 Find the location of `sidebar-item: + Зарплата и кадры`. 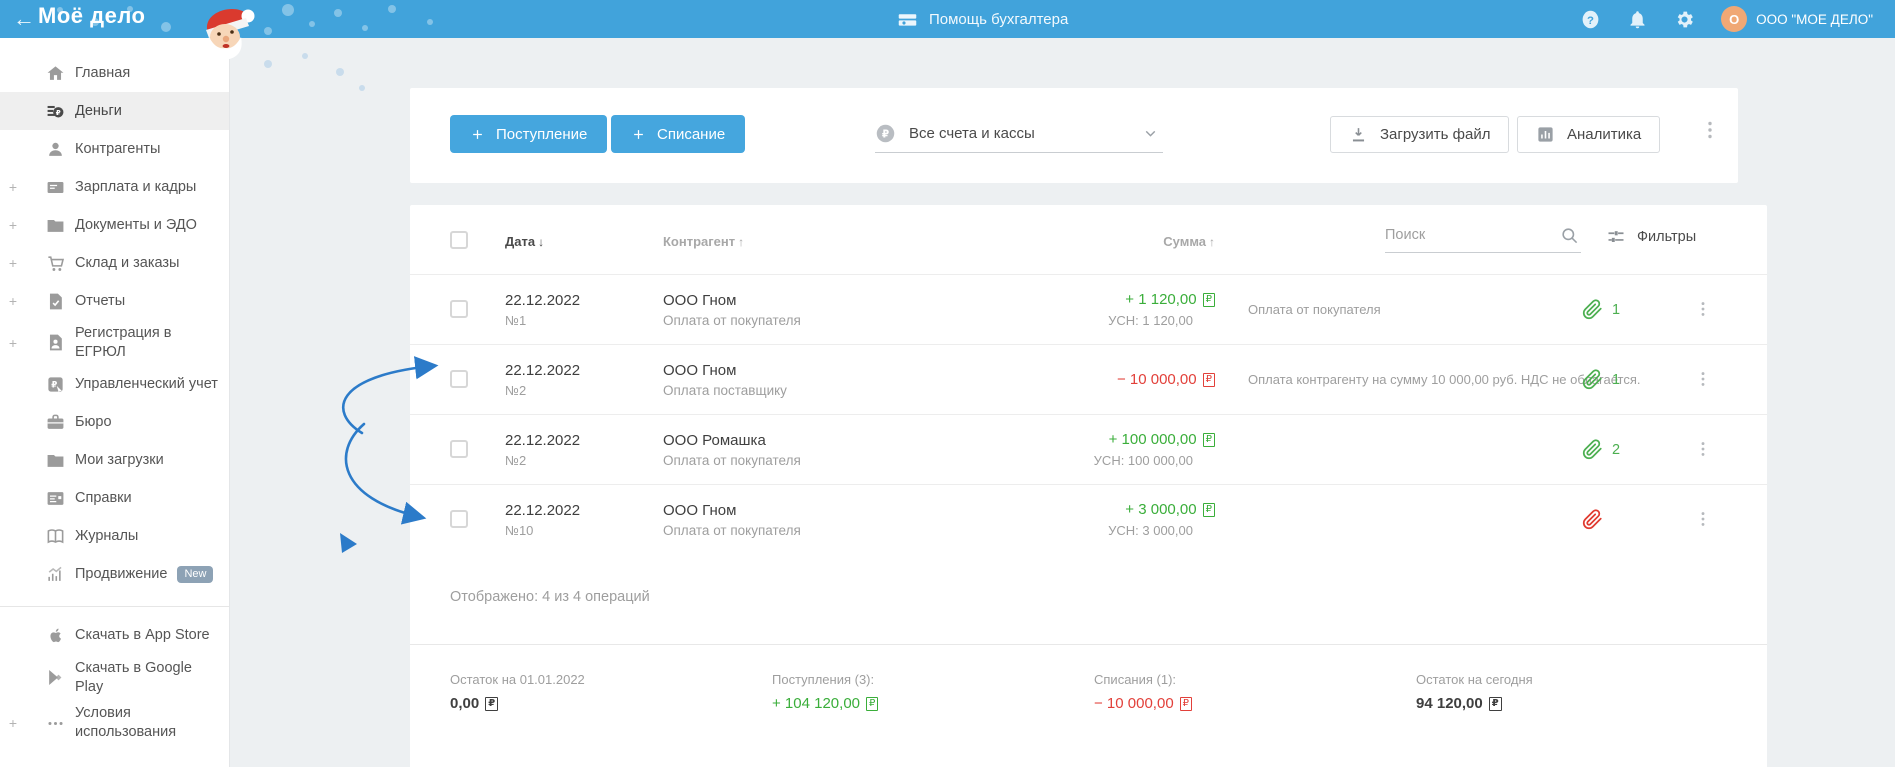

sidebar-item: + Зарплата и кадры is located at coordinates (114, 187).